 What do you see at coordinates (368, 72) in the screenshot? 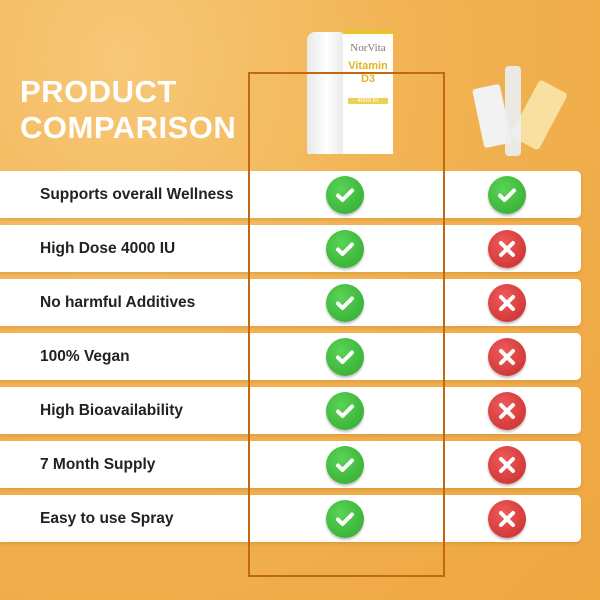
I see `product-name: Vitamin D3` at bounding box center [368, 72].